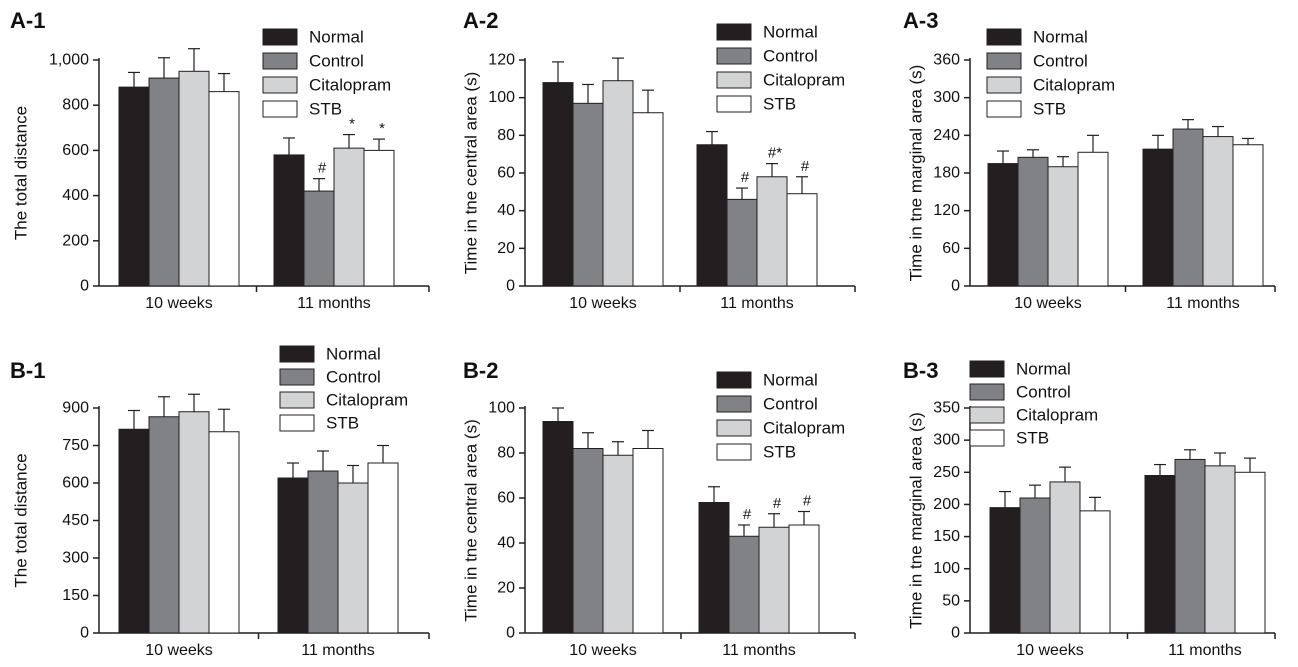  Describe the element at coordinates (27, 370) in the screenshot. I see `panel-label: B-1` at that location.